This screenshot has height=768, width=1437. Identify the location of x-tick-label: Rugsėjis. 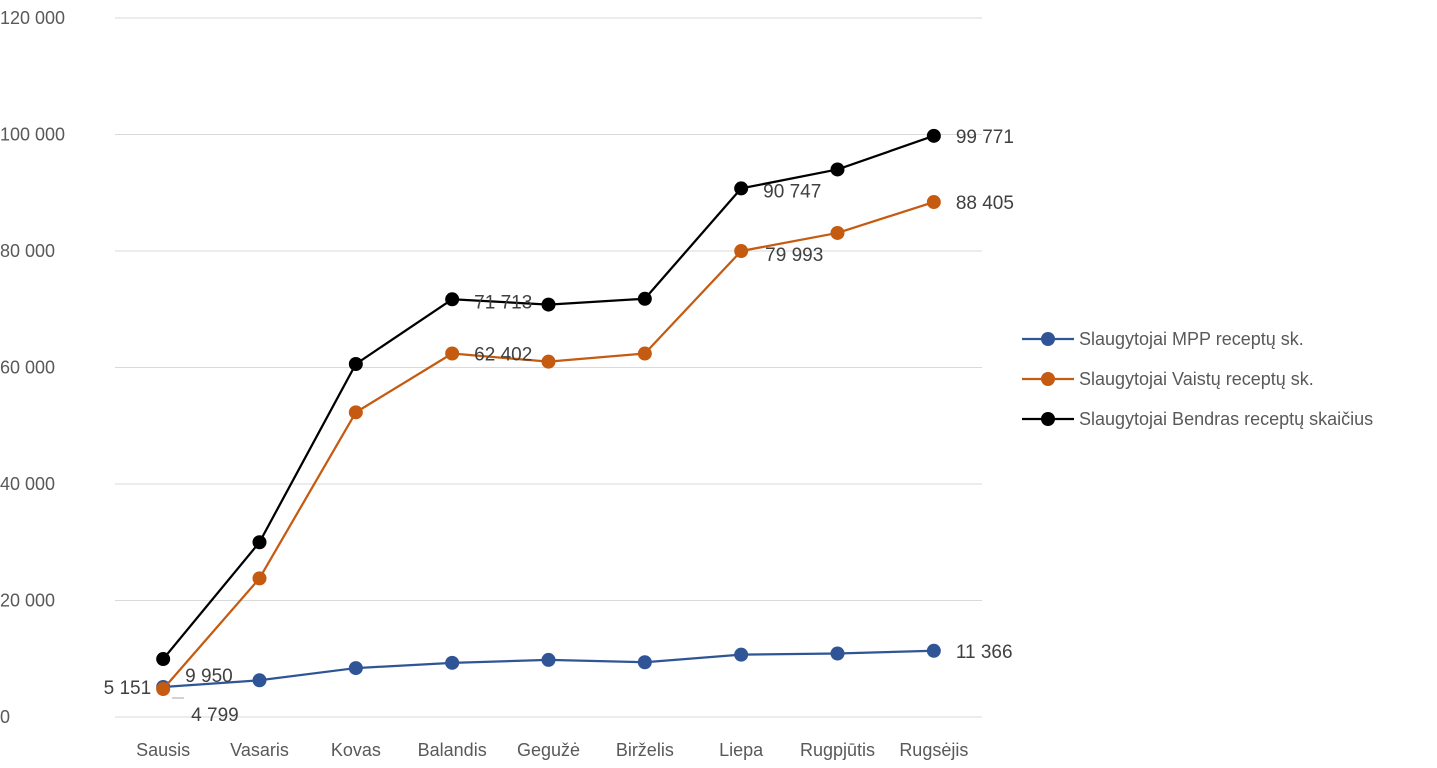
(933, 750).